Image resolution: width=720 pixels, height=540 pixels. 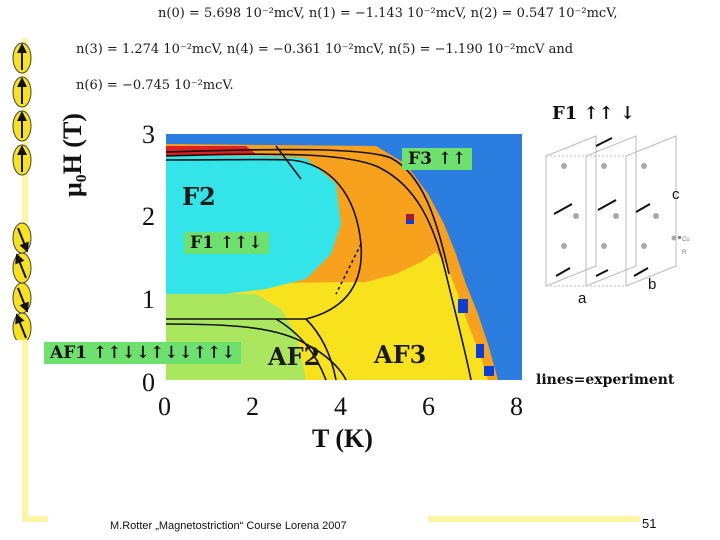 What do you see at coordinates (649, 523) in the screenshot?
I see `page-number: 51` at bounding box center [649, 523].